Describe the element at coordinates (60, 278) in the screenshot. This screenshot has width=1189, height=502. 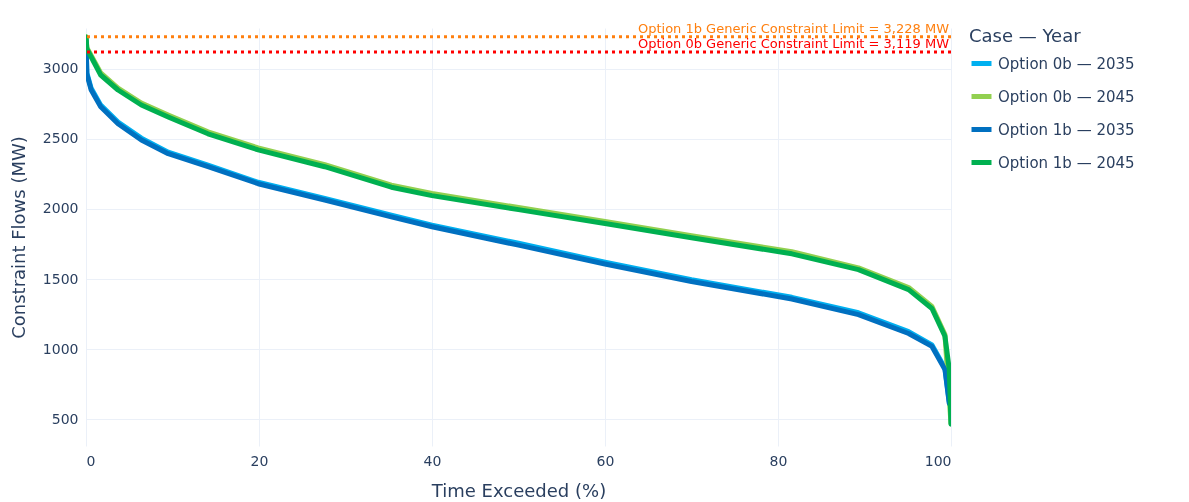
I see `y-tick-label: 1500` at that location.